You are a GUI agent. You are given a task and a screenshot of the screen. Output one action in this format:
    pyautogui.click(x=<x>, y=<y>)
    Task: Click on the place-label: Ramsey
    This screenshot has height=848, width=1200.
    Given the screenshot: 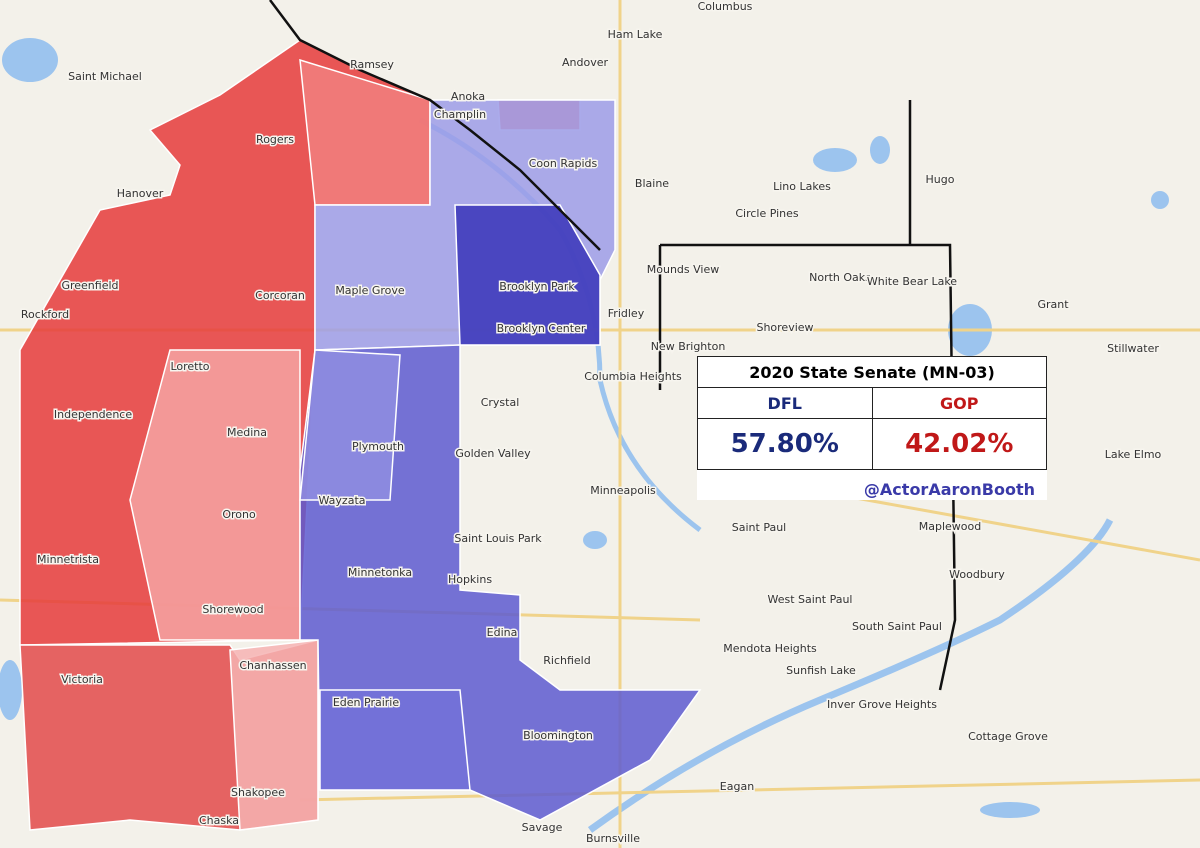 What is the action you would take?
    pyautogui.click(x=372, y=64)
    